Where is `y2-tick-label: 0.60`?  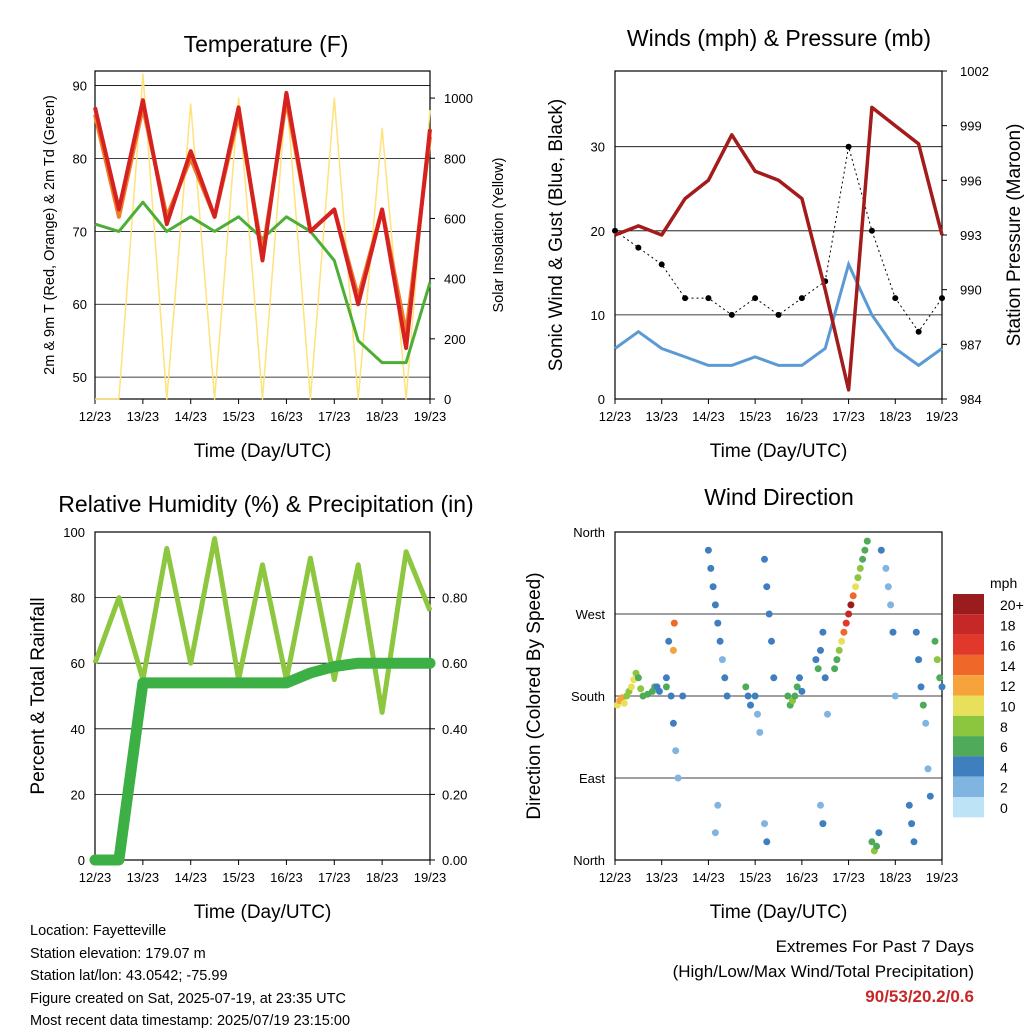
y2-tick-label: 0.60 is located at coordinates (454, 663).